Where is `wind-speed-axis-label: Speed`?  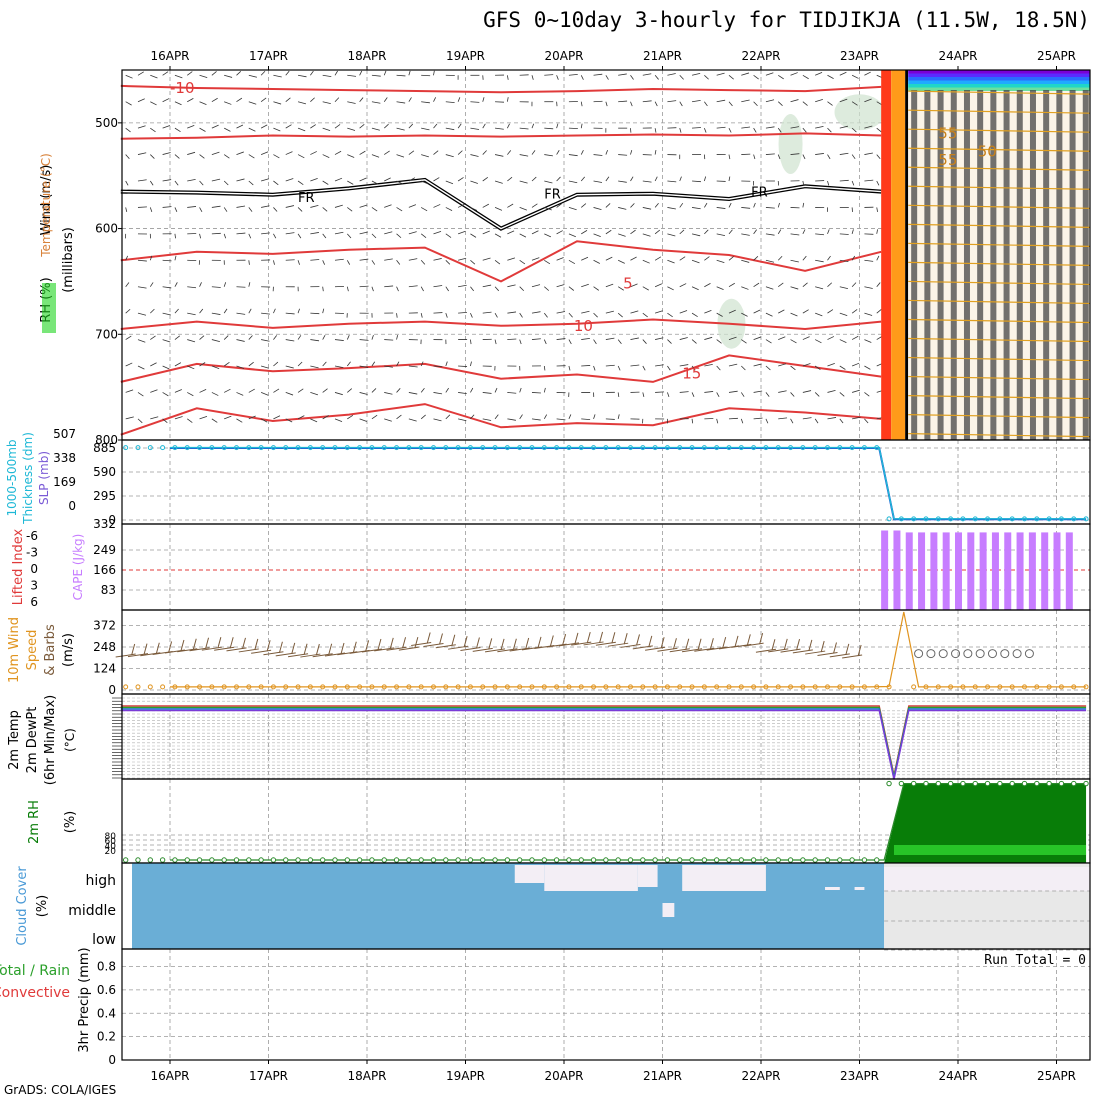 wind-speed-axis-label: Speed is located at coordinates (32, 650).